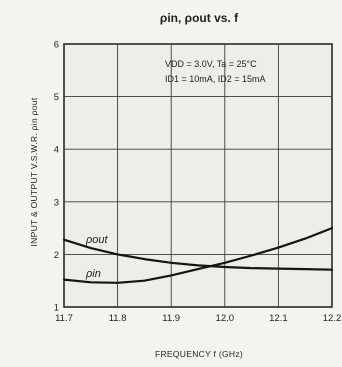 The image size is (342, 367). I want to click on x-axis-label: FREQUENCY f (GHz), so click(199, 354).